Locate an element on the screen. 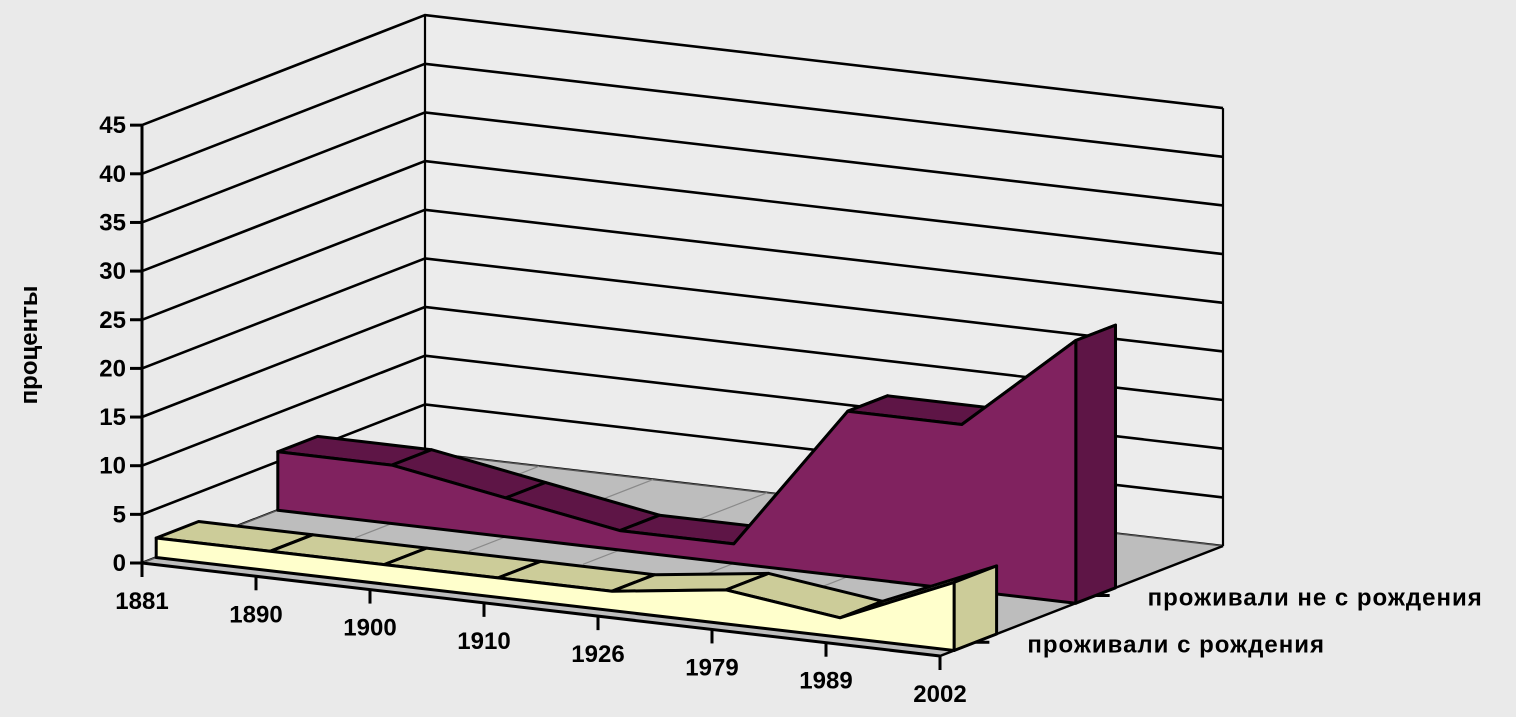 The image size is (1516, 717). x-tick-label: 1989 is located at coordinates (825, 681).